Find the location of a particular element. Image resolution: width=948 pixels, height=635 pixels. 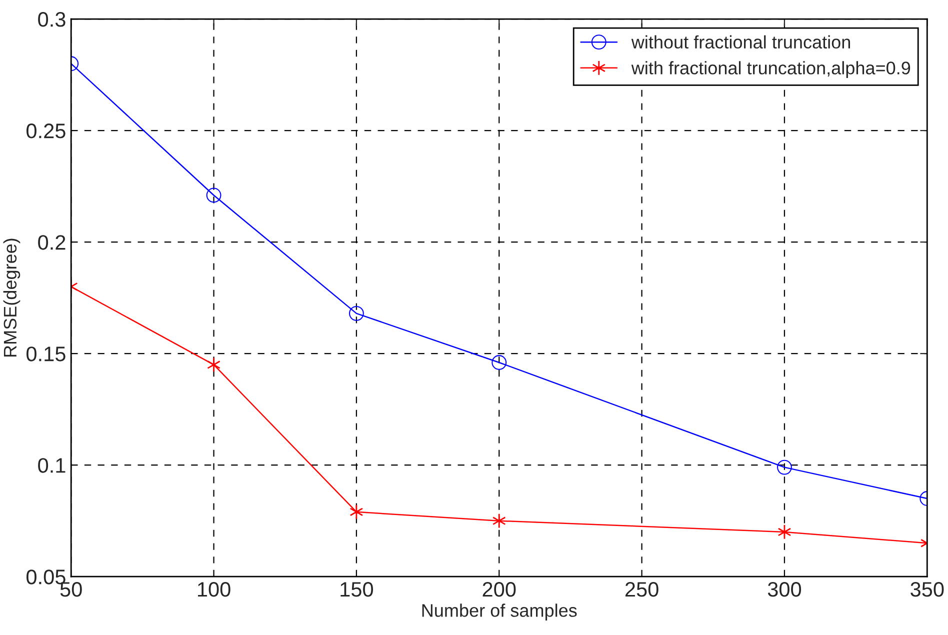

x-tick-label: 100 is located at coordinates (214, 589).